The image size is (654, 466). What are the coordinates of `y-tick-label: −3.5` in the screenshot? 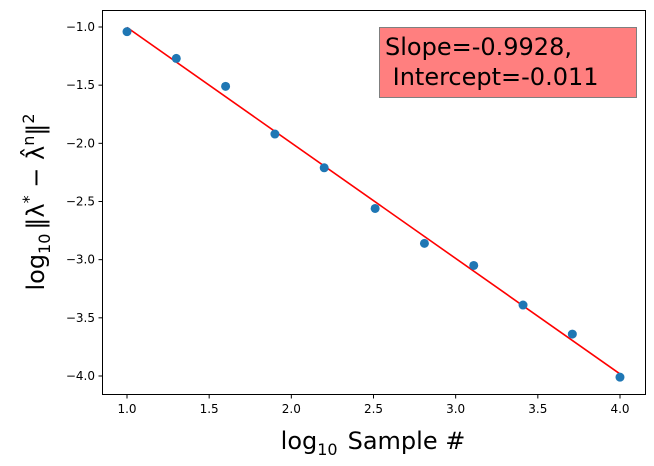 It's located at (80, 318).